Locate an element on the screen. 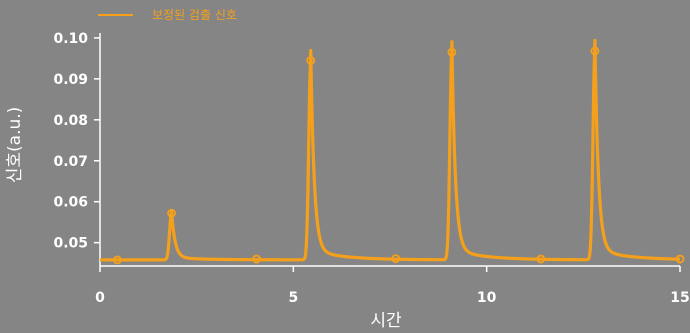 The height and width of the screenshot is (333, 690). y-tick-label: 0.06 is located at coordinates (70, 203).